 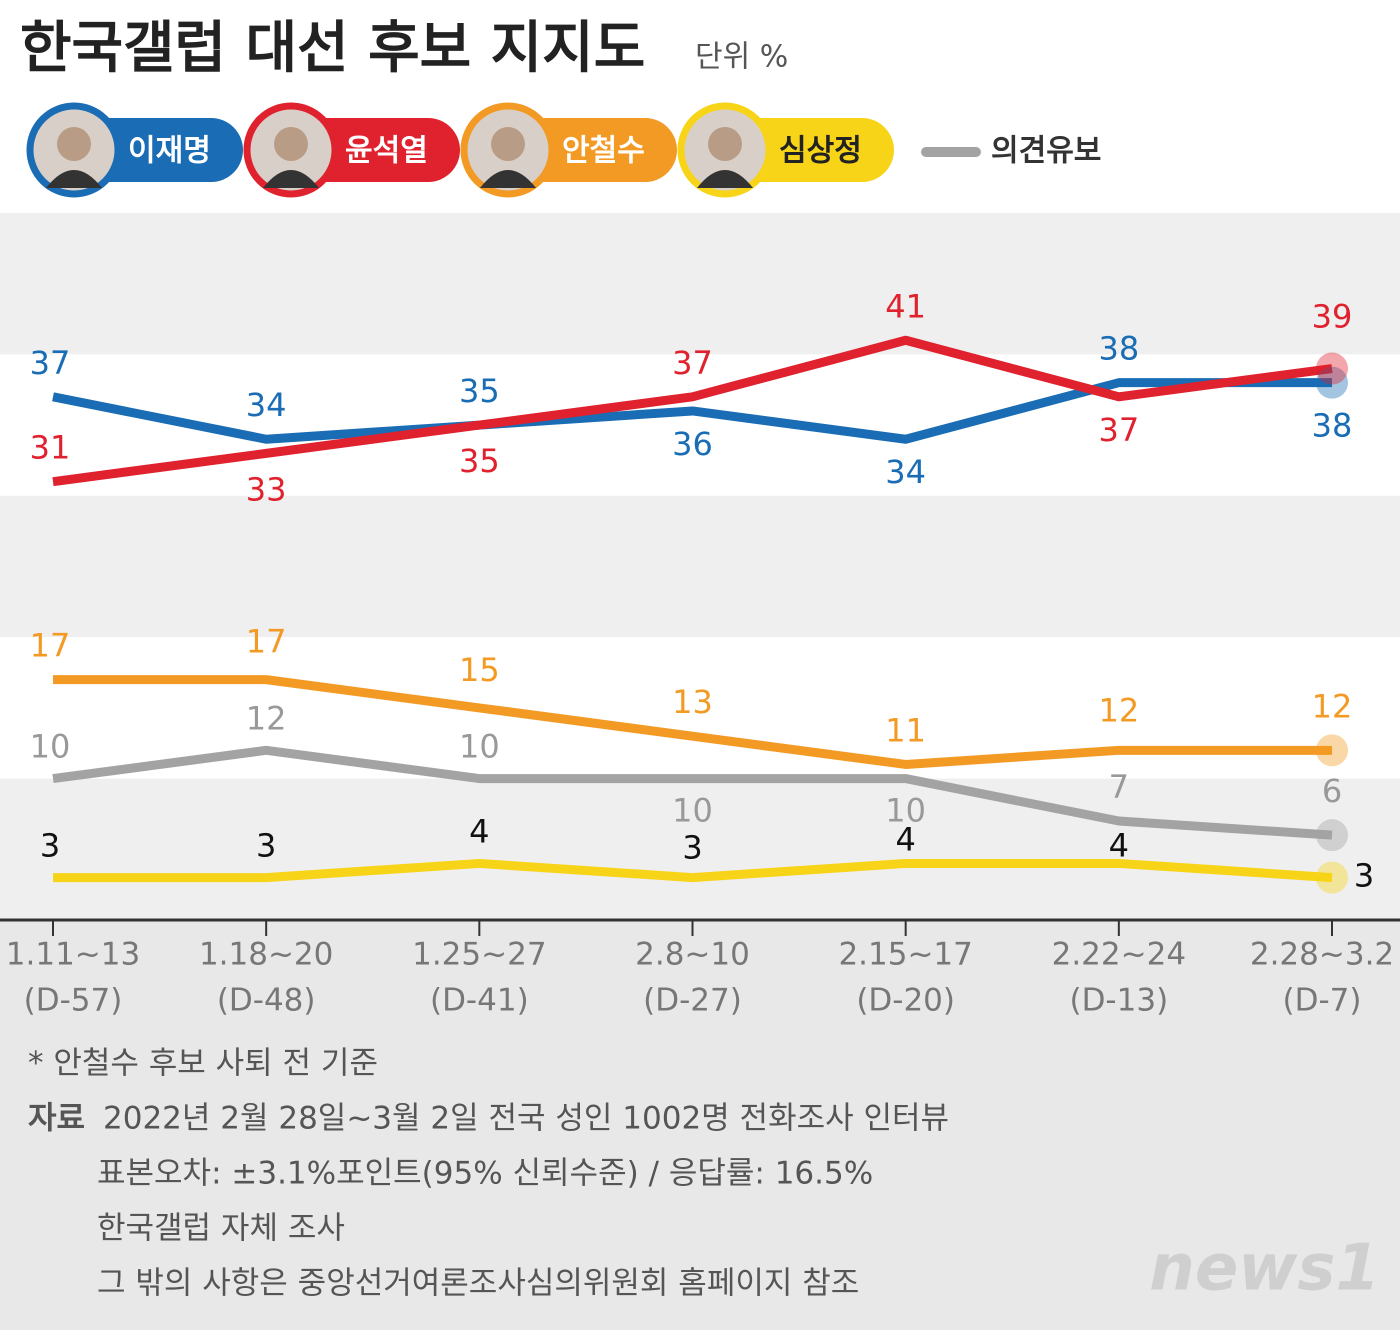 What do you see at coordinates (56, 1119) in the screenshot?
I see `source-label: 자료` at bounding box center [56, 1119].